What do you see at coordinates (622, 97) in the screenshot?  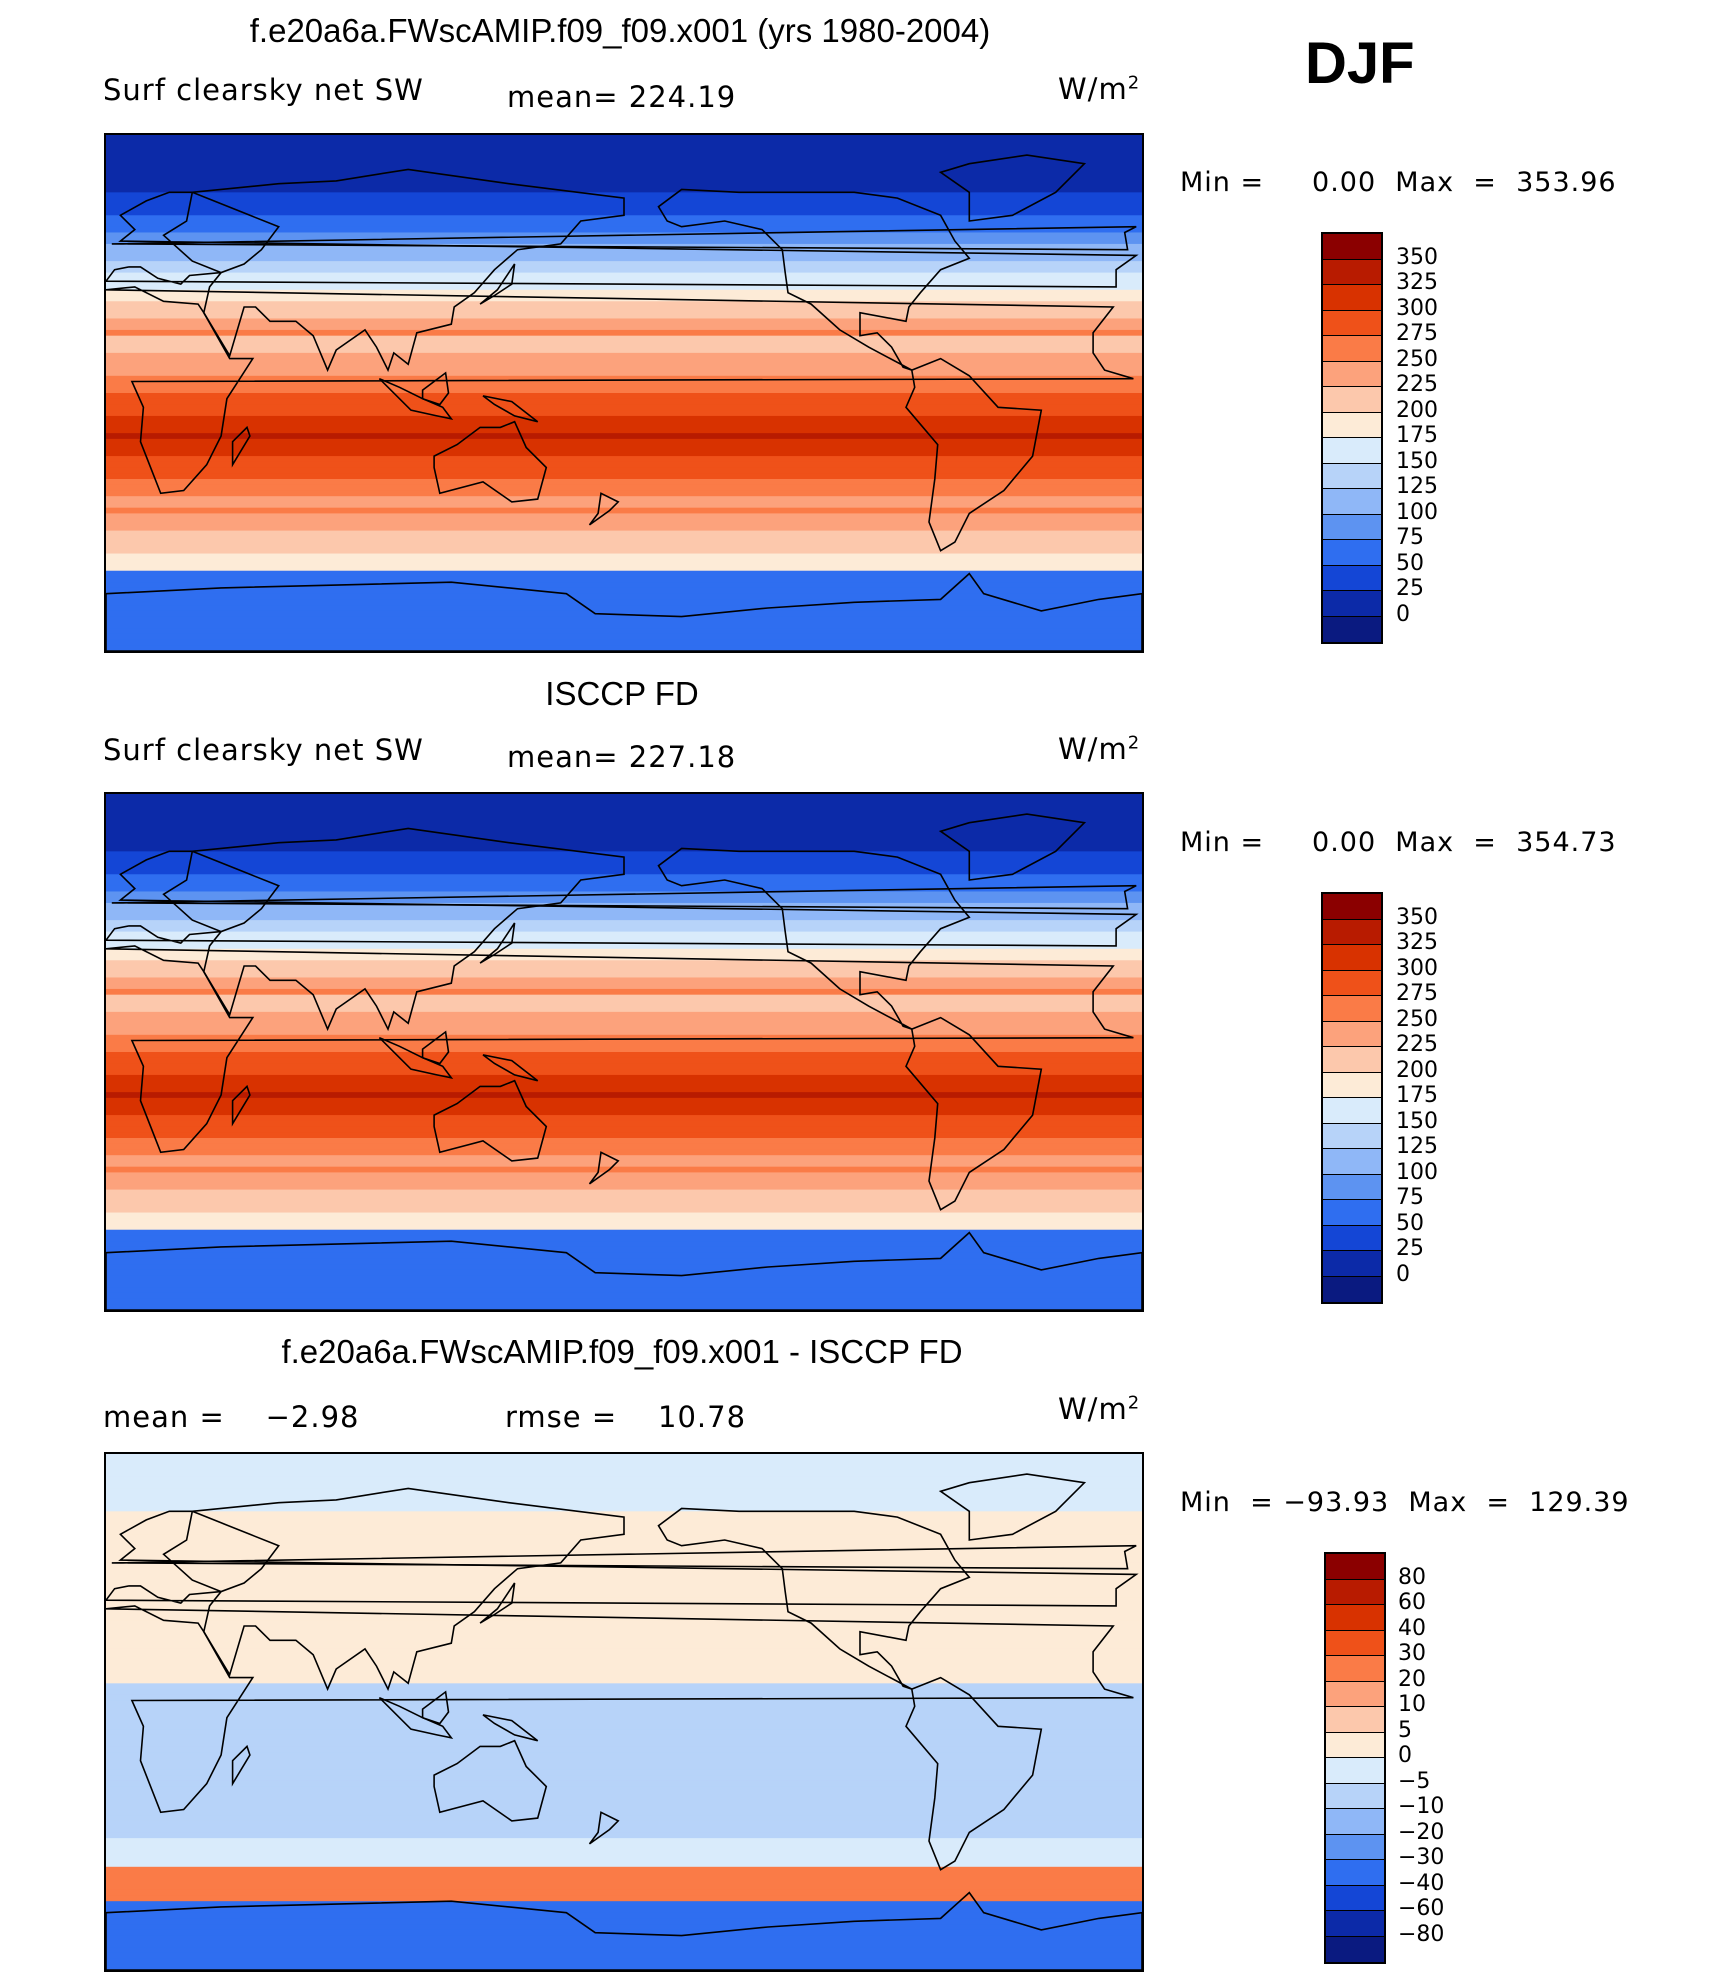 I see `panel-1-mean-label: mean= 224.19` at bounding box center [622, 97].